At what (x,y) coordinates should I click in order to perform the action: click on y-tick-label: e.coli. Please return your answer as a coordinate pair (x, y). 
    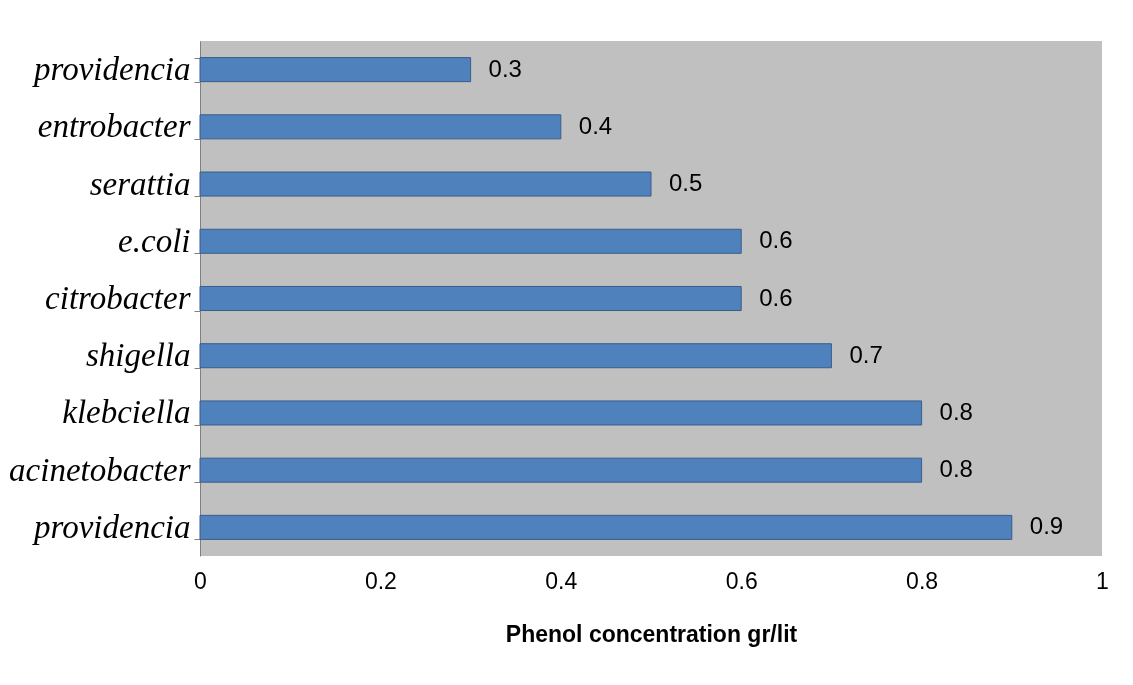
    Looking at the image, I should click on (154, 240).